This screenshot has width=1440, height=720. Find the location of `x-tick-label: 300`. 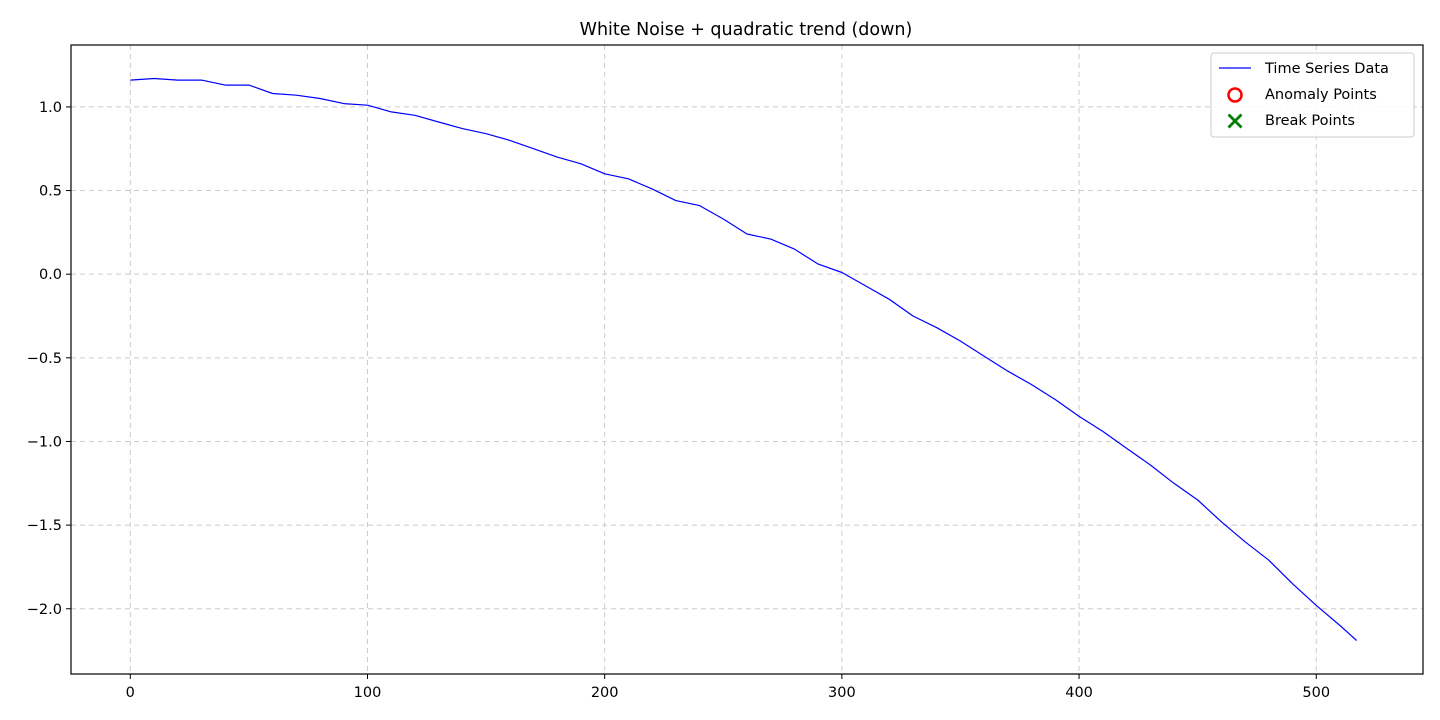

x-tick-label: 300 is located at coordinates (842, 693).